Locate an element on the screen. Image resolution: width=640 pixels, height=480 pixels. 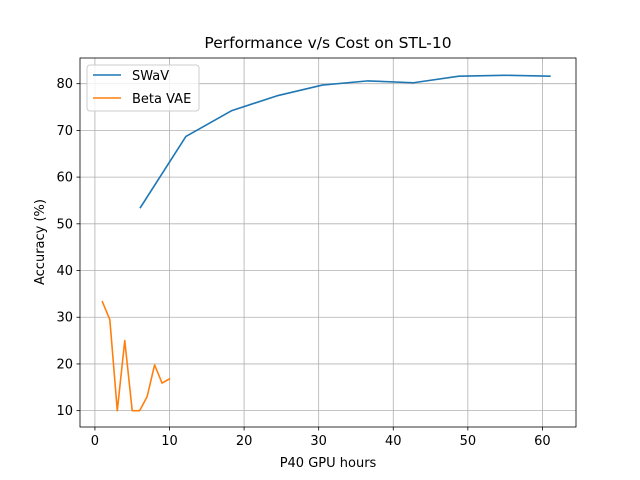
legend-label-swav: SWaV is located at coordinates (150, 76).